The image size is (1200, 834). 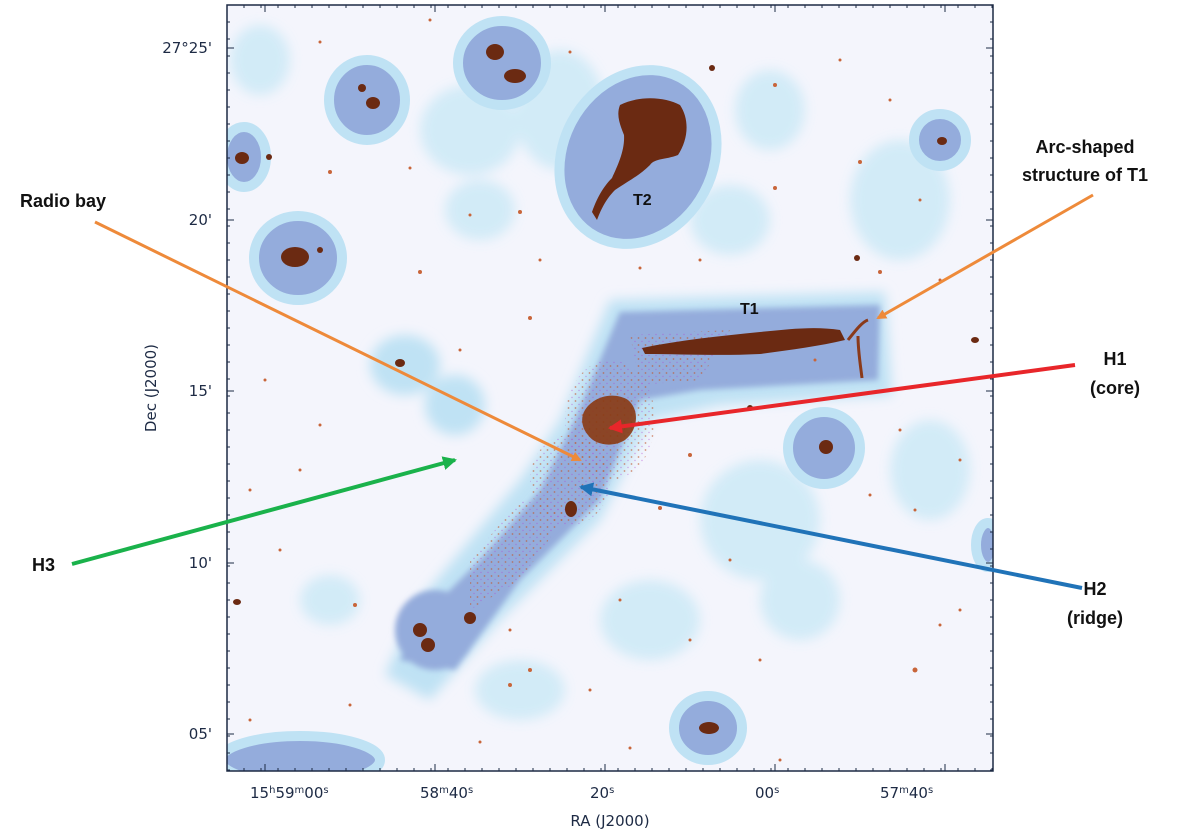 What do you see at coordinates (200, 734) in the screenshot?
I see `y-tick-label: 05'` at bounding box center [200, 734].